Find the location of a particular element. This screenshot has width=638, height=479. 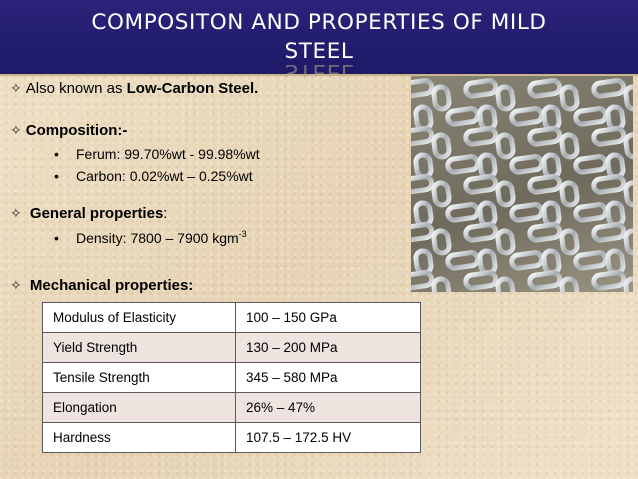

density-text: Density: 7800 – 7900 kgm is located at coordinates (157, 238).